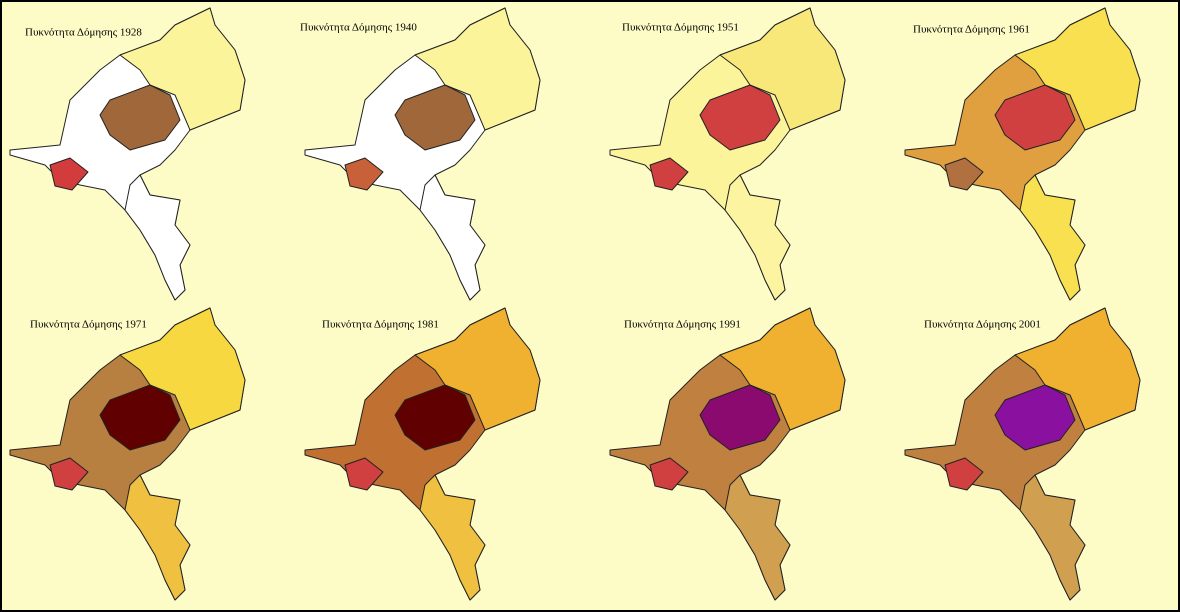 The width and height of the screenshot is (1180, 612). What do you see at coordinates (727, 154) in the screenshot?
I see `map-panel: Πυκνότητα Δόμησης 1951` at bounding box center [727, 154].